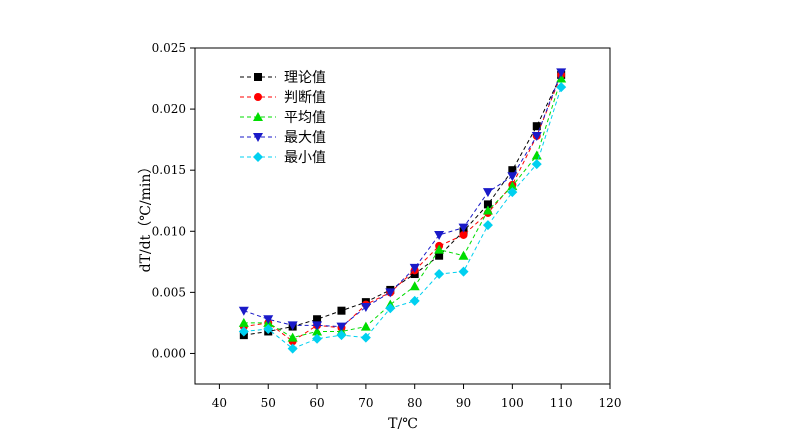  I want to click on x-axis-title: T/℃, so click(403, 424).